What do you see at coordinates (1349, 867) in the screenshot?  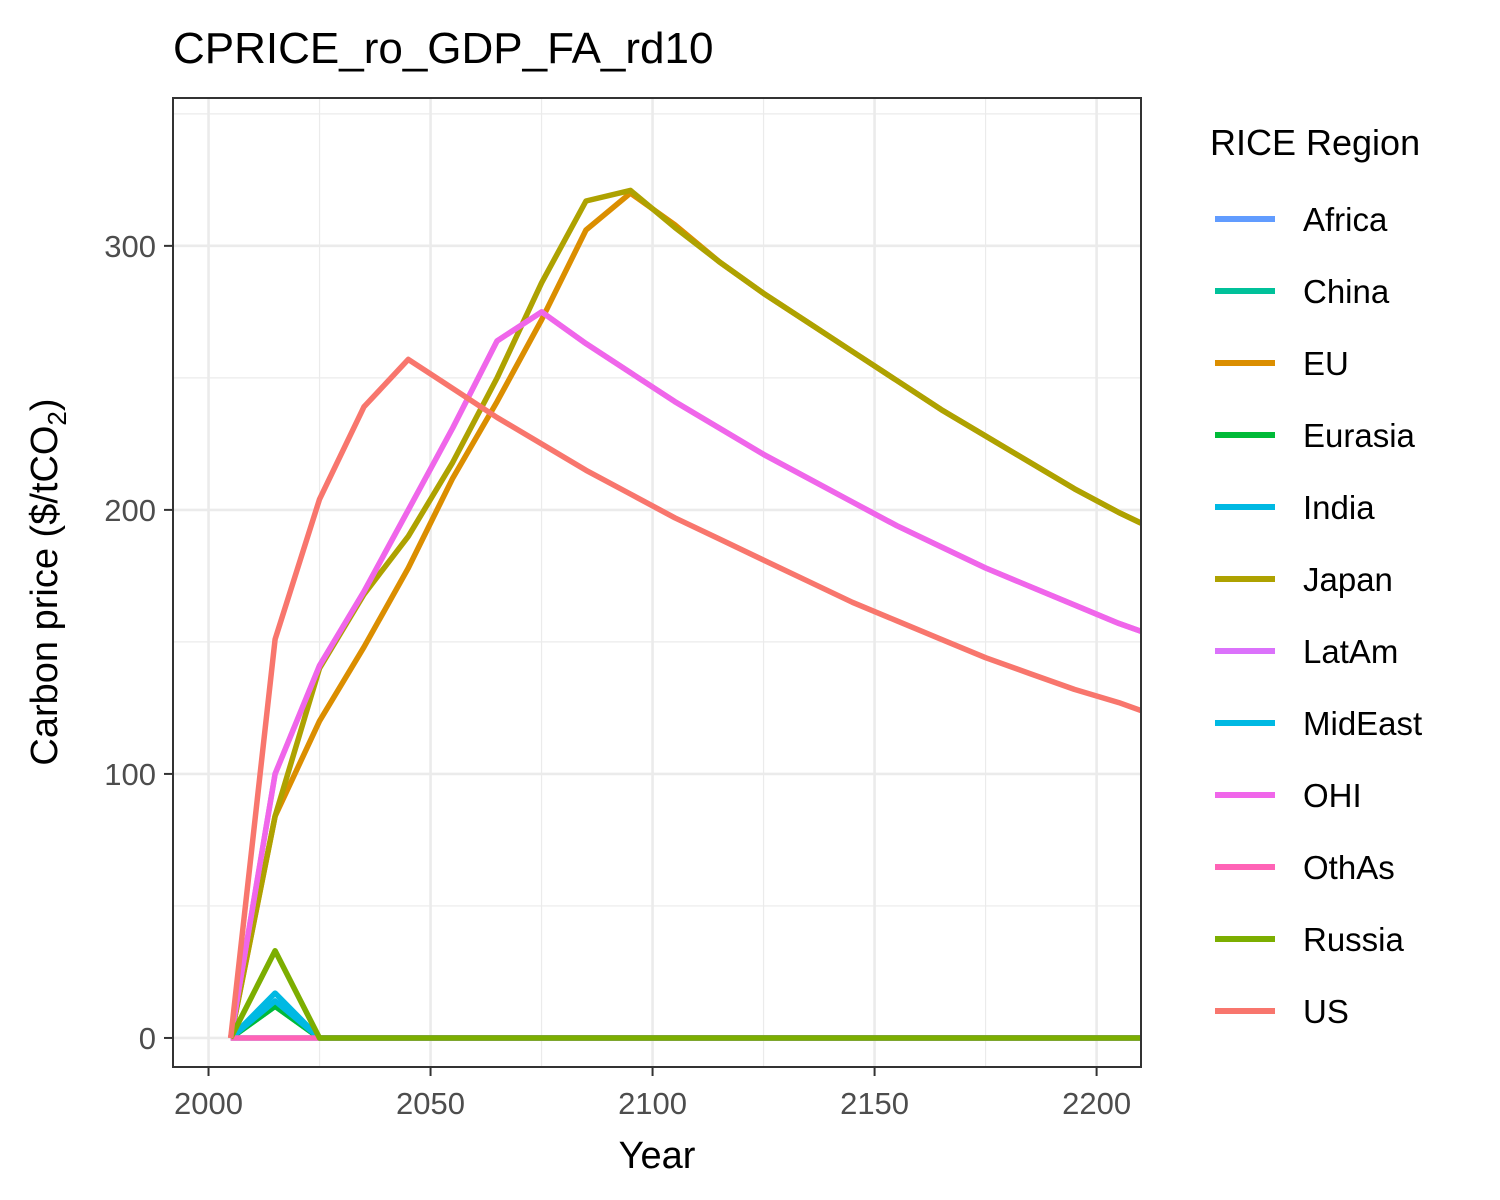 I see `legend-label-othas: OthAs` at bounding box center [1349, 867].